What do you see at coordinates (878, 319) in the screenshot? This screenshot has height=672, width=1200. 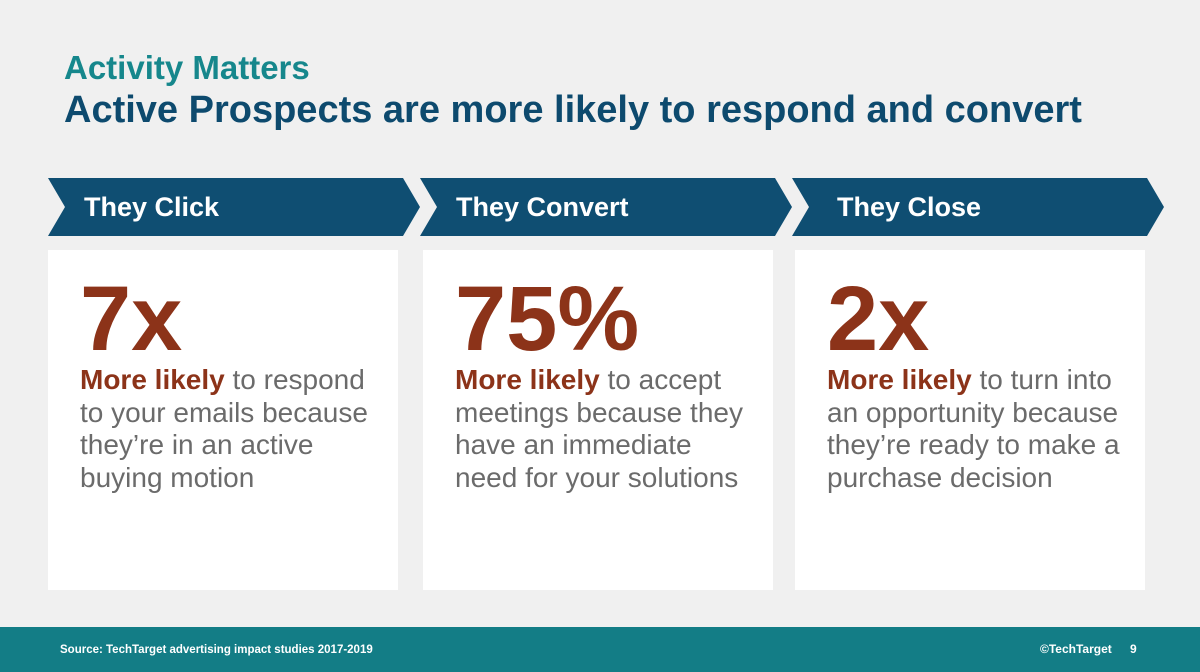 I see `stat-value: 2x` at bounding box center [878, 319].